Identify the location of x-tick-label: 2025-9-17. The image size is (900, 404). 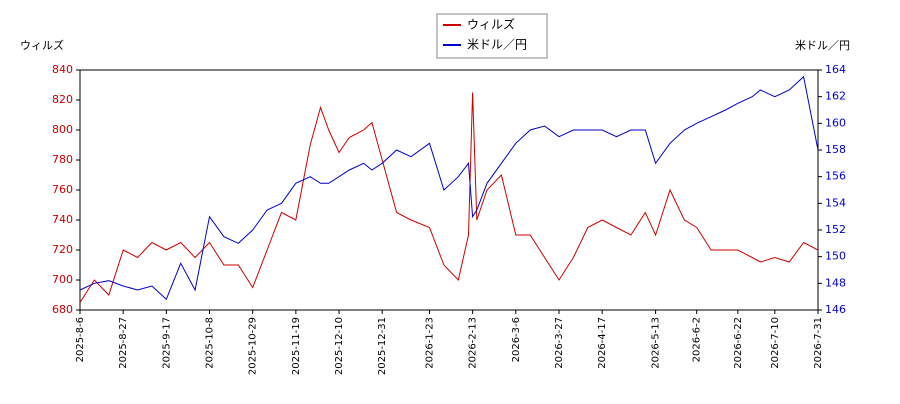
(166, 343).